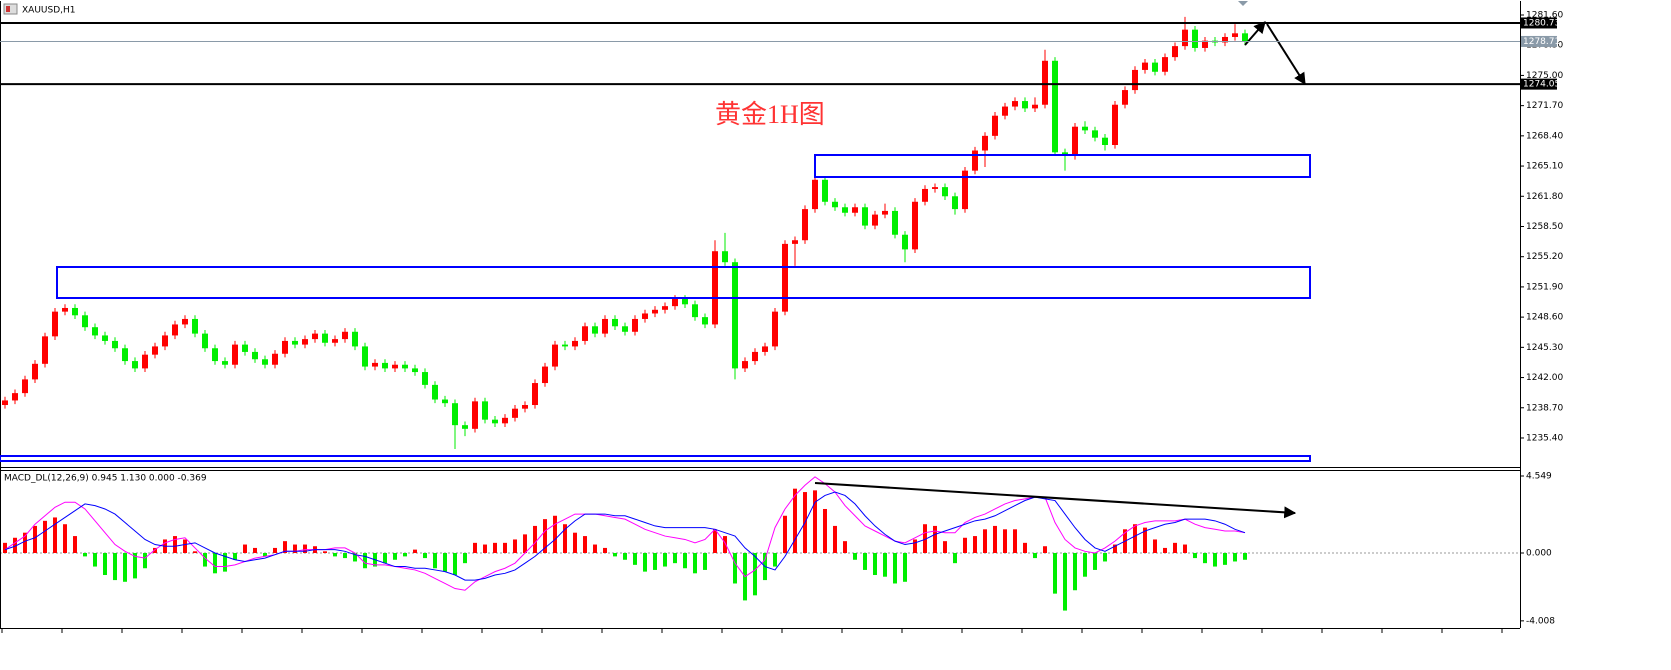 The height and width of the screenshot is (670, 1671). Describe the element at coordinates (1286, 54) in the screenshot. I see `arrow` at that location.